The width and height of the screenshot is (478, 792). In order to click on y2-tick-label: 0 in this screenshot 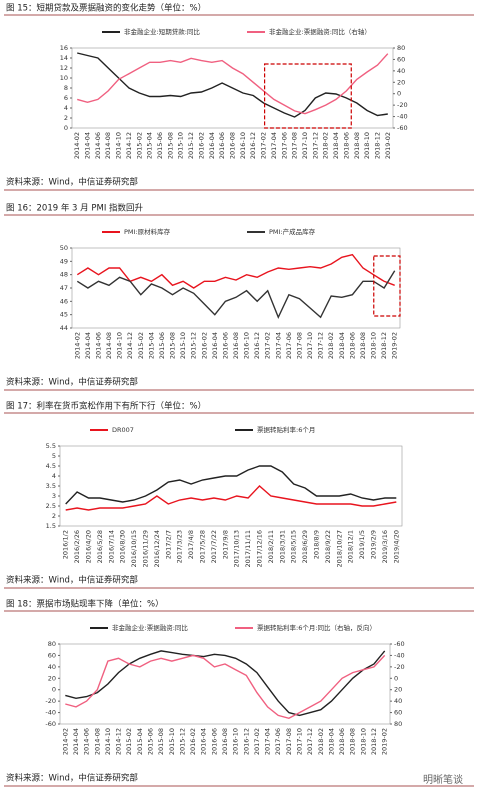, I will do `click(399, 94)`.